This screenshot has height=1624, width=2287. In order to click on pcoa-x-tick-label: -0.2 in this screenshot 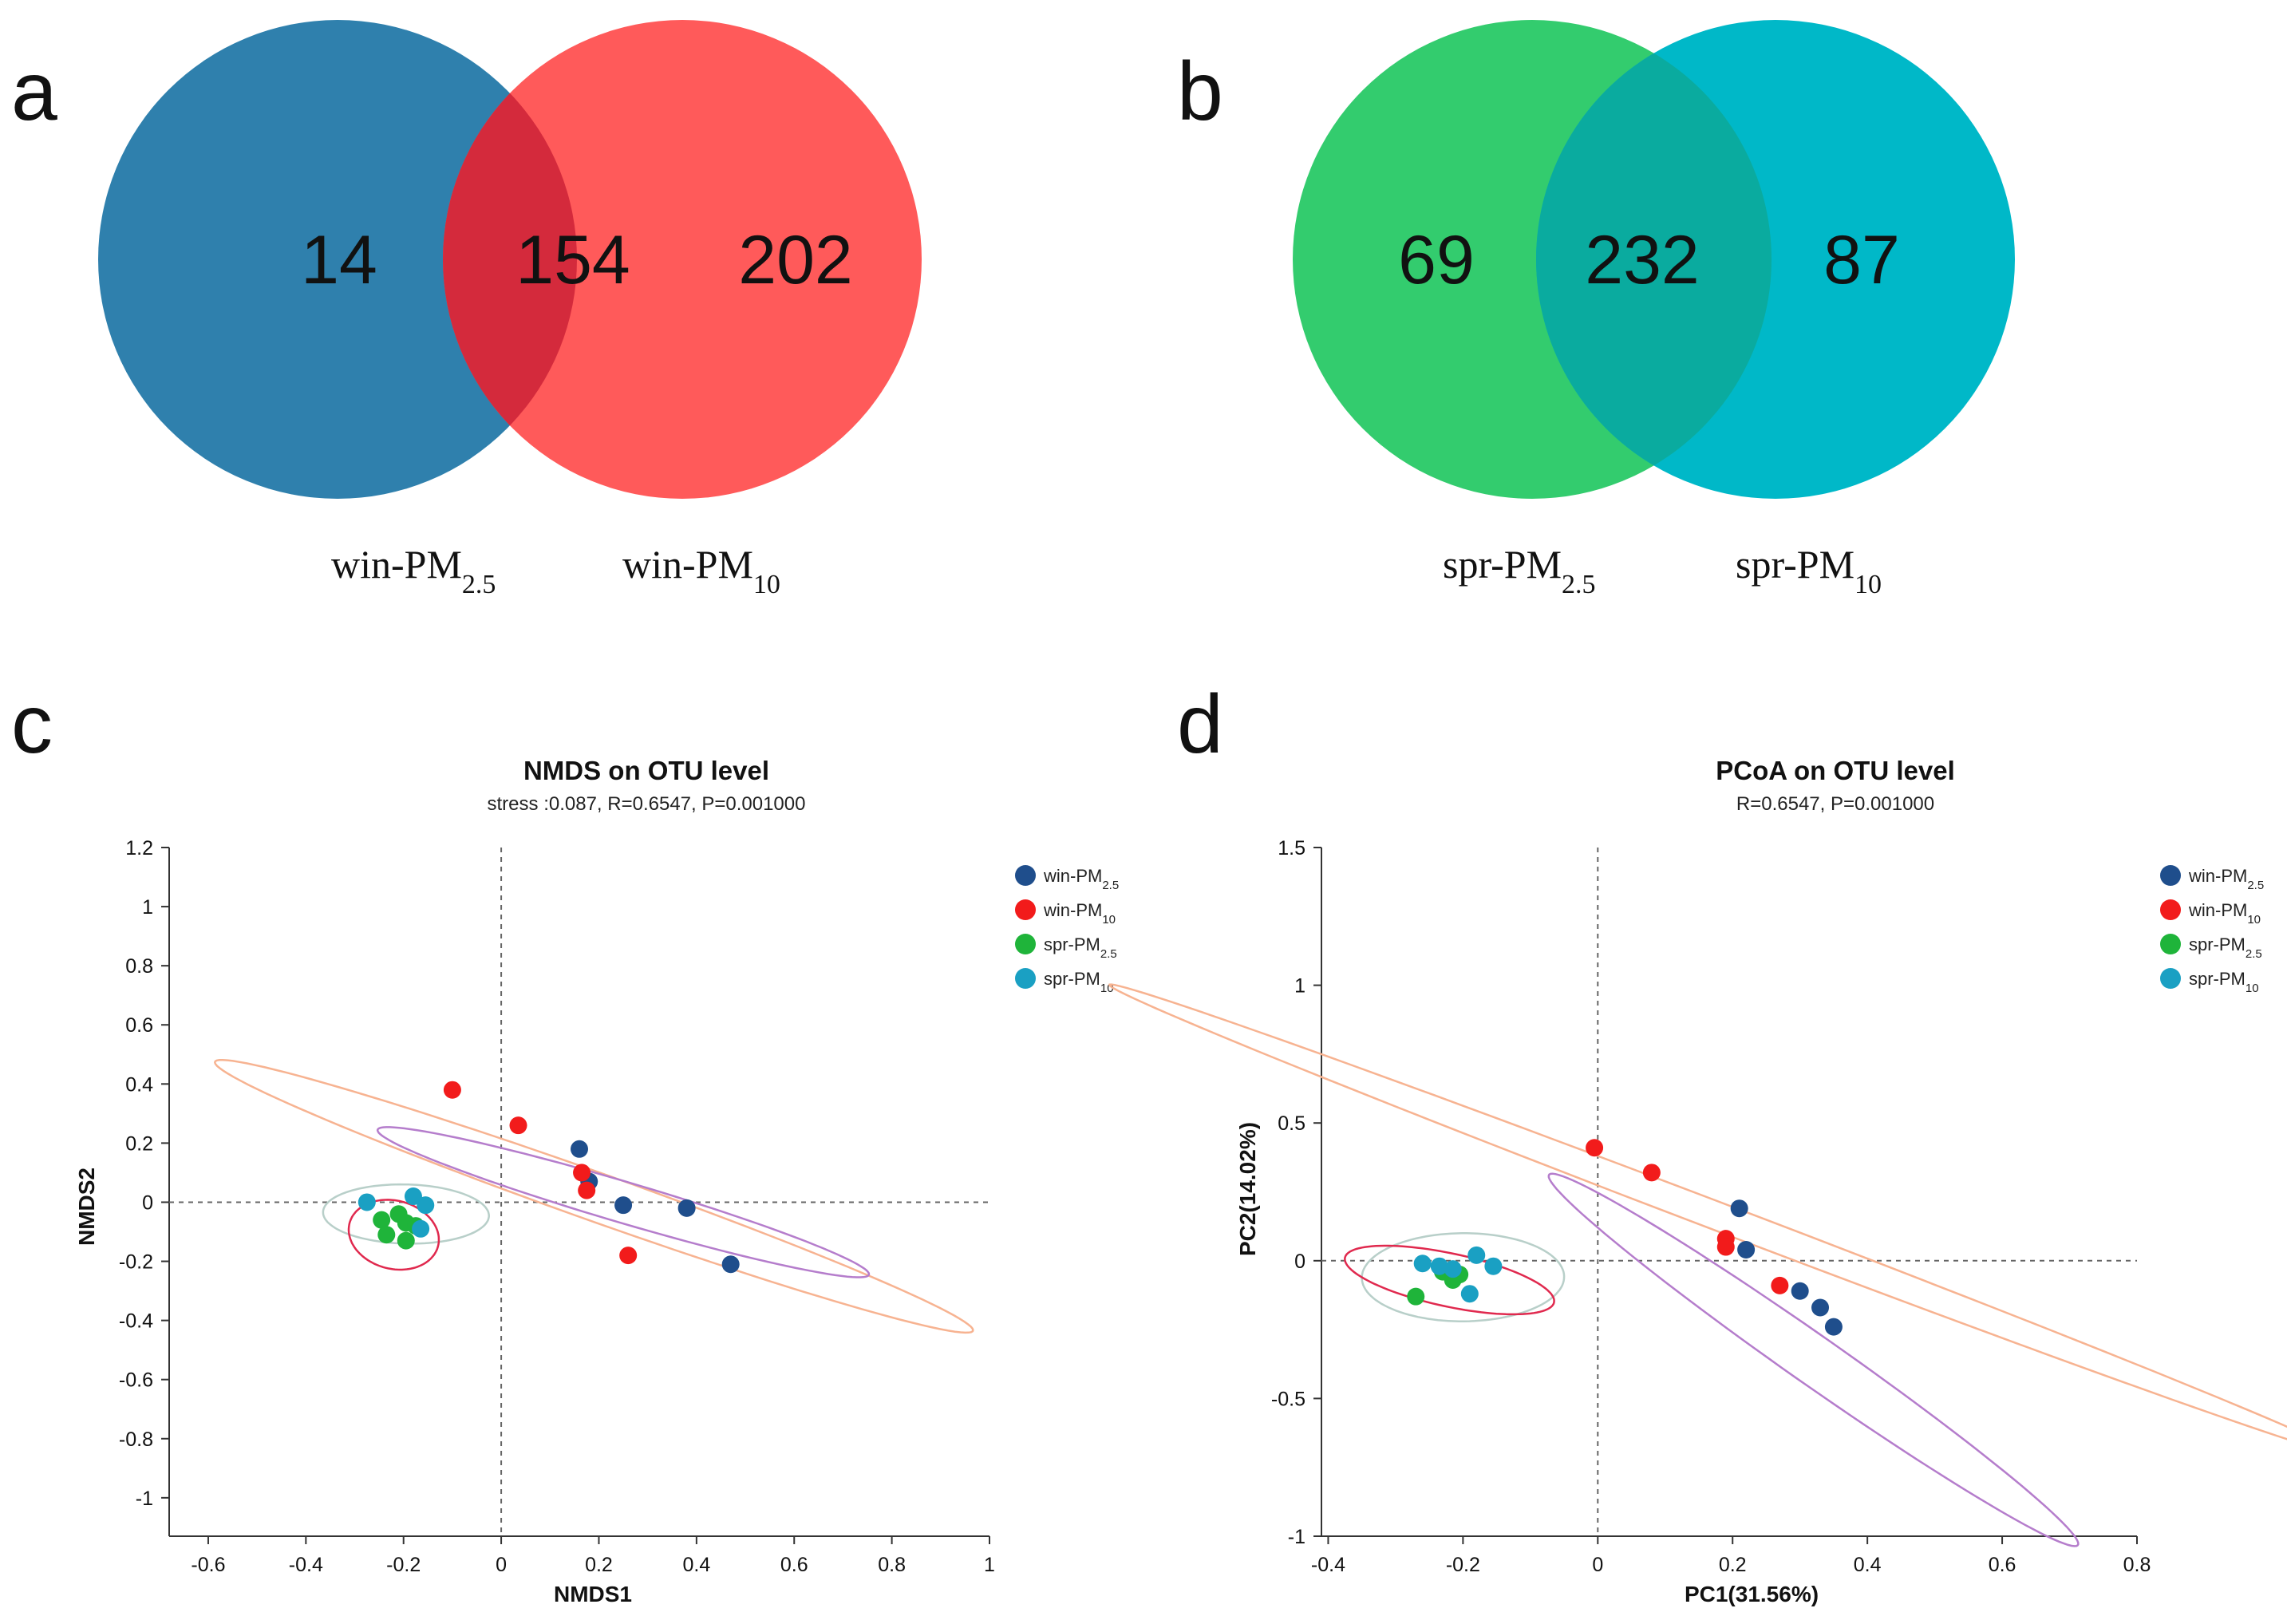, I will do `click(1463, 1565)`.